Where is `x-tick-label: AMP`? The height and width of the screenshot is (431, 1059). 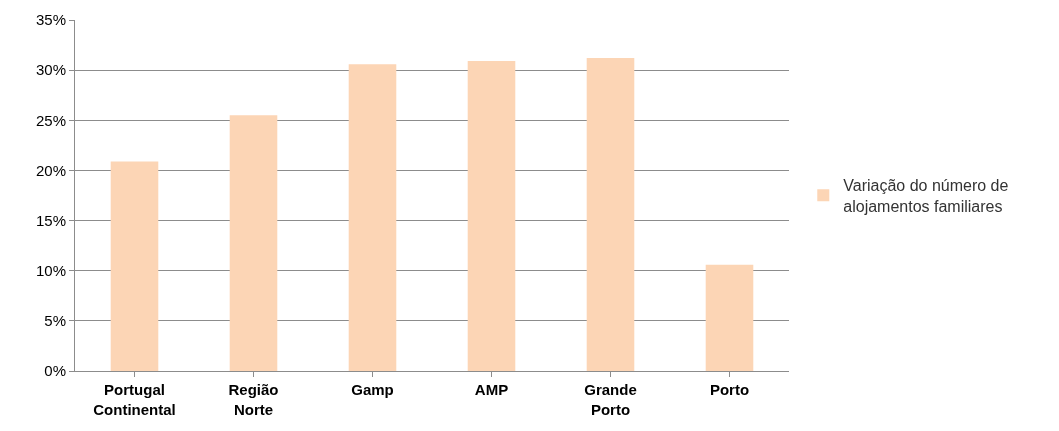
x-tick-label: AMP is located at coordinates (491, 389).